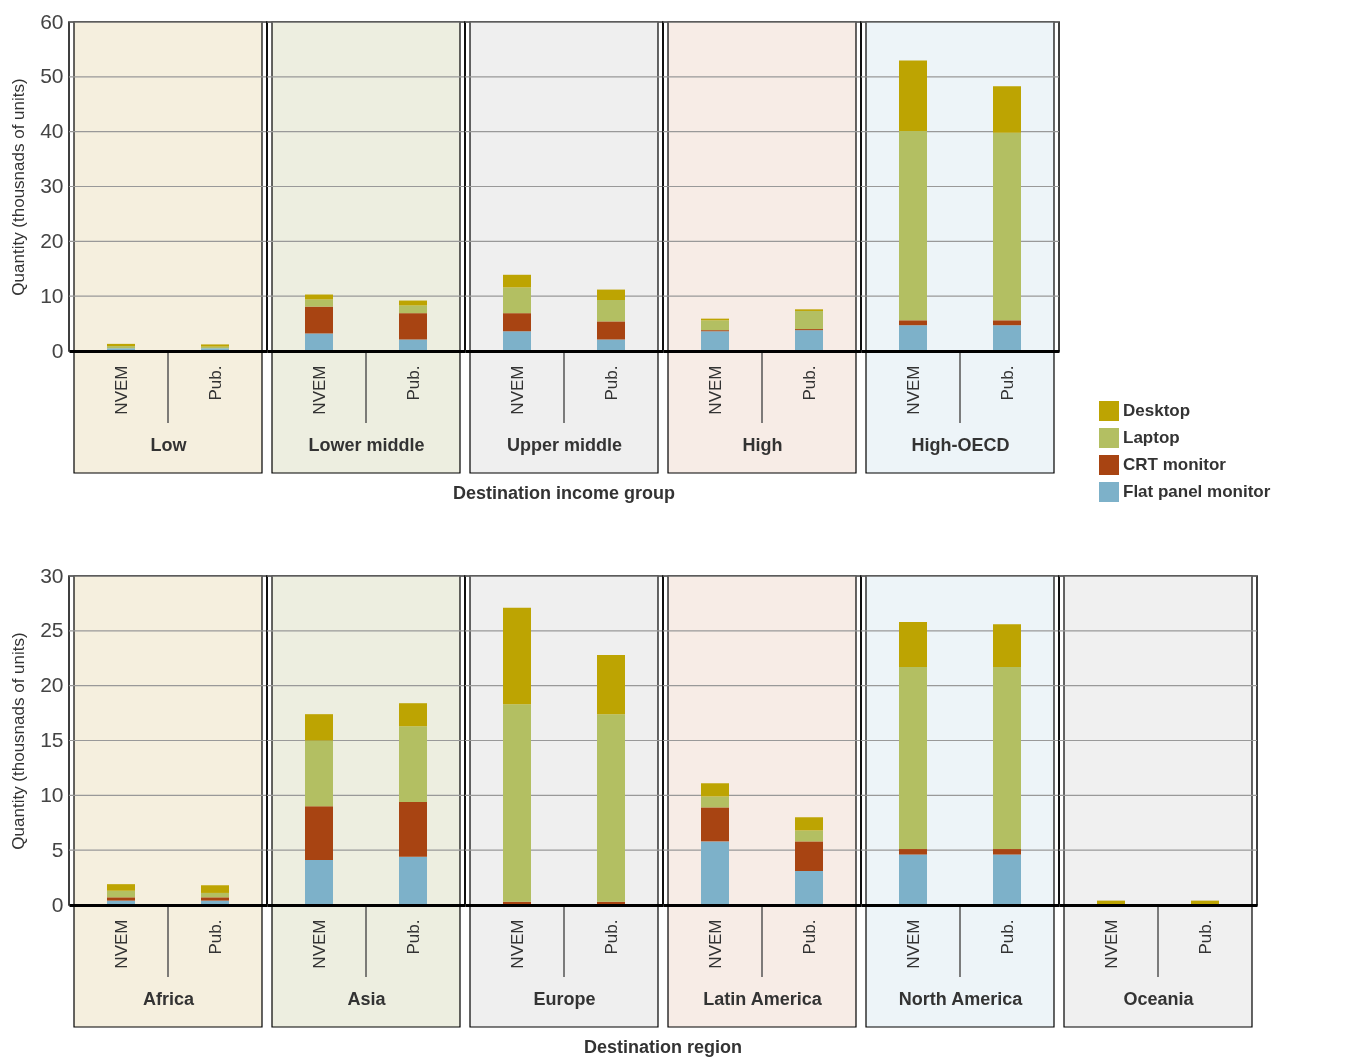  I want to click on x-axis-title: High-OECD, so click(960, 444).